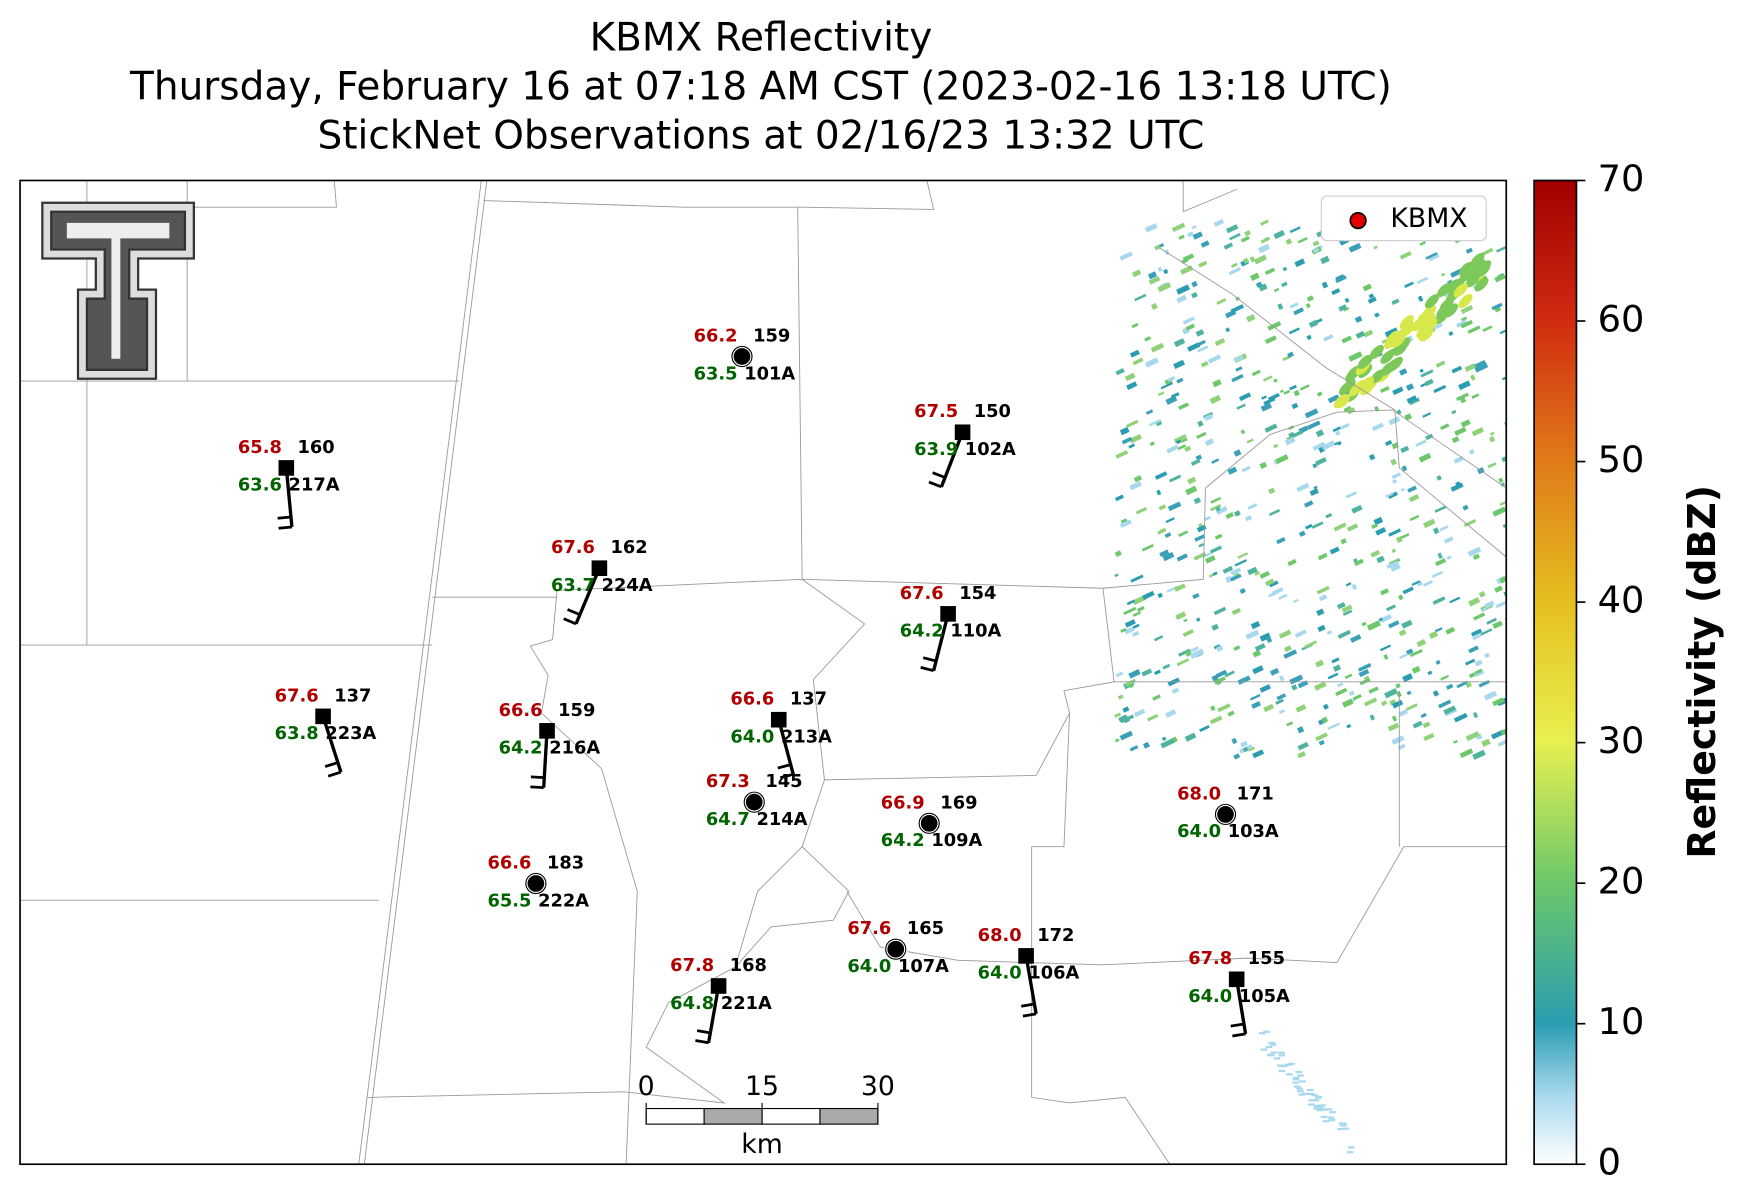  Describe the element at coordinates (1055, 935) in the screenshot. I see `pressure-value: 172` at that location.